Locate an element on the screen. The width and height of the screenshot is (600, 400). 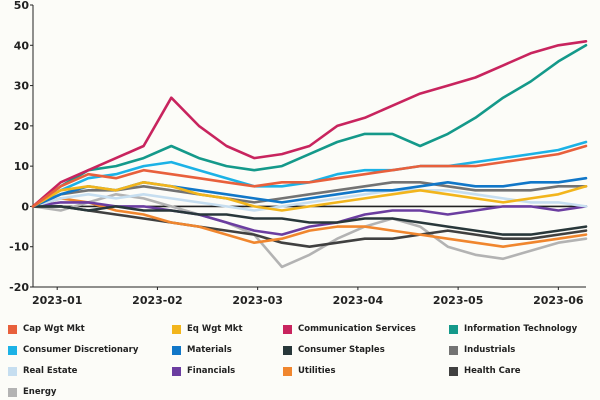
y-tick-label: 10 is located at coordinates (22, 166).